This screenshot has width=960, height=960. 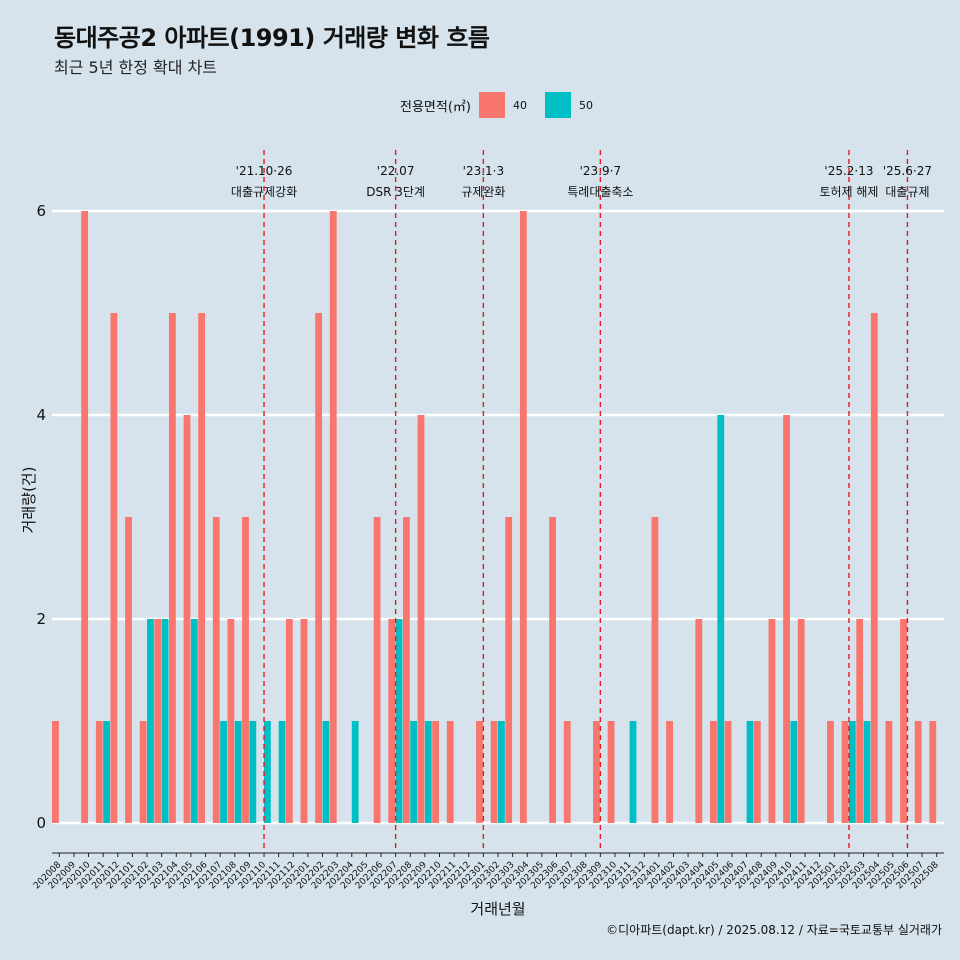 What do you see at coordinates (505, 105) in the screenshot?
I see `legend: 전용면적(㎡) 40 50` at bounding box center [505, 105].